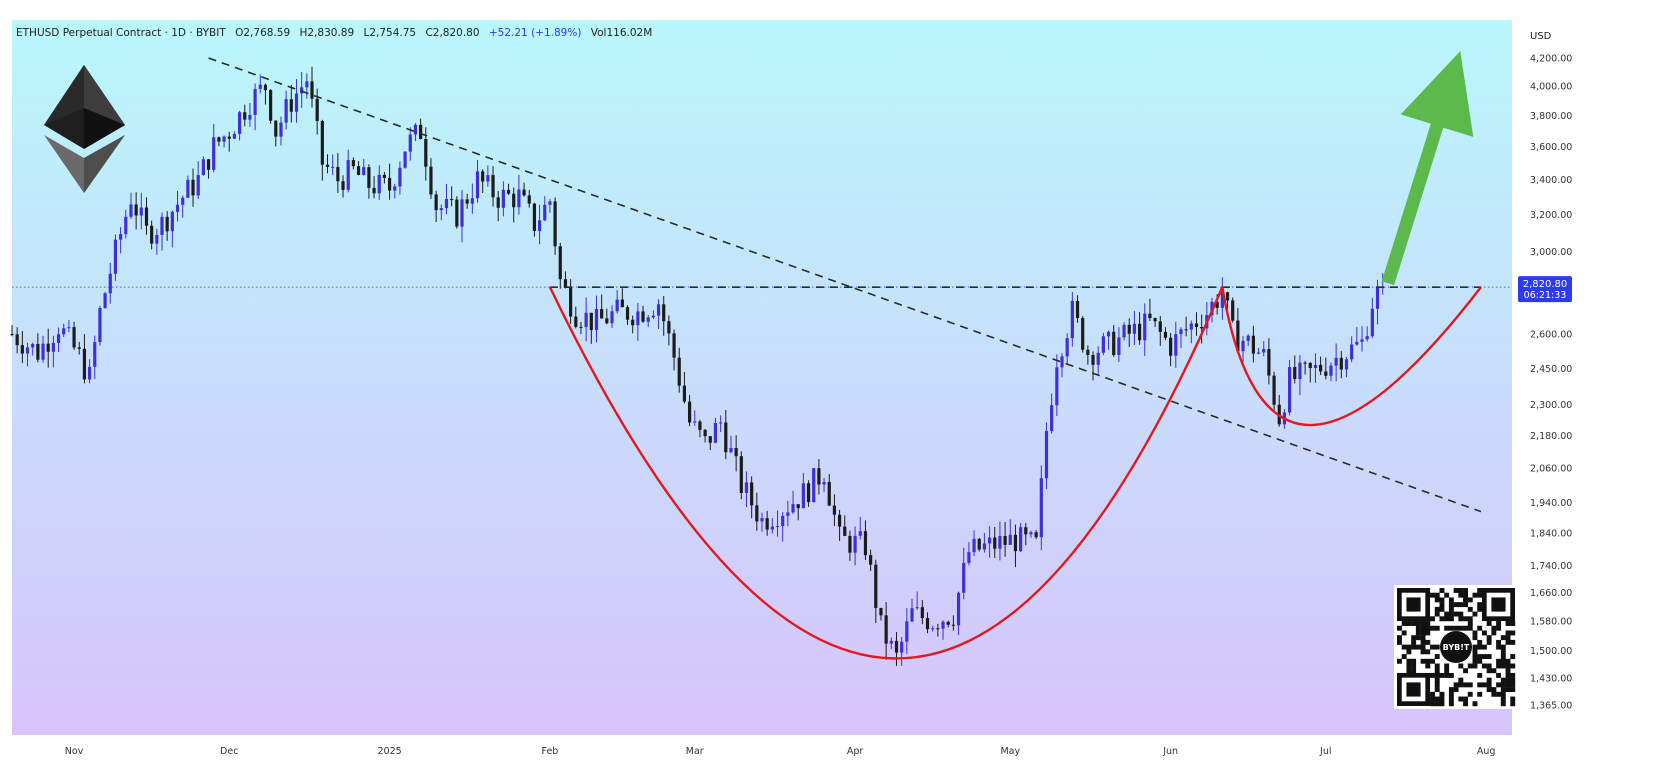 This screenshot has width=1660, height=779. I want to click on time-tick-label: Jul, so click(1325, 751).